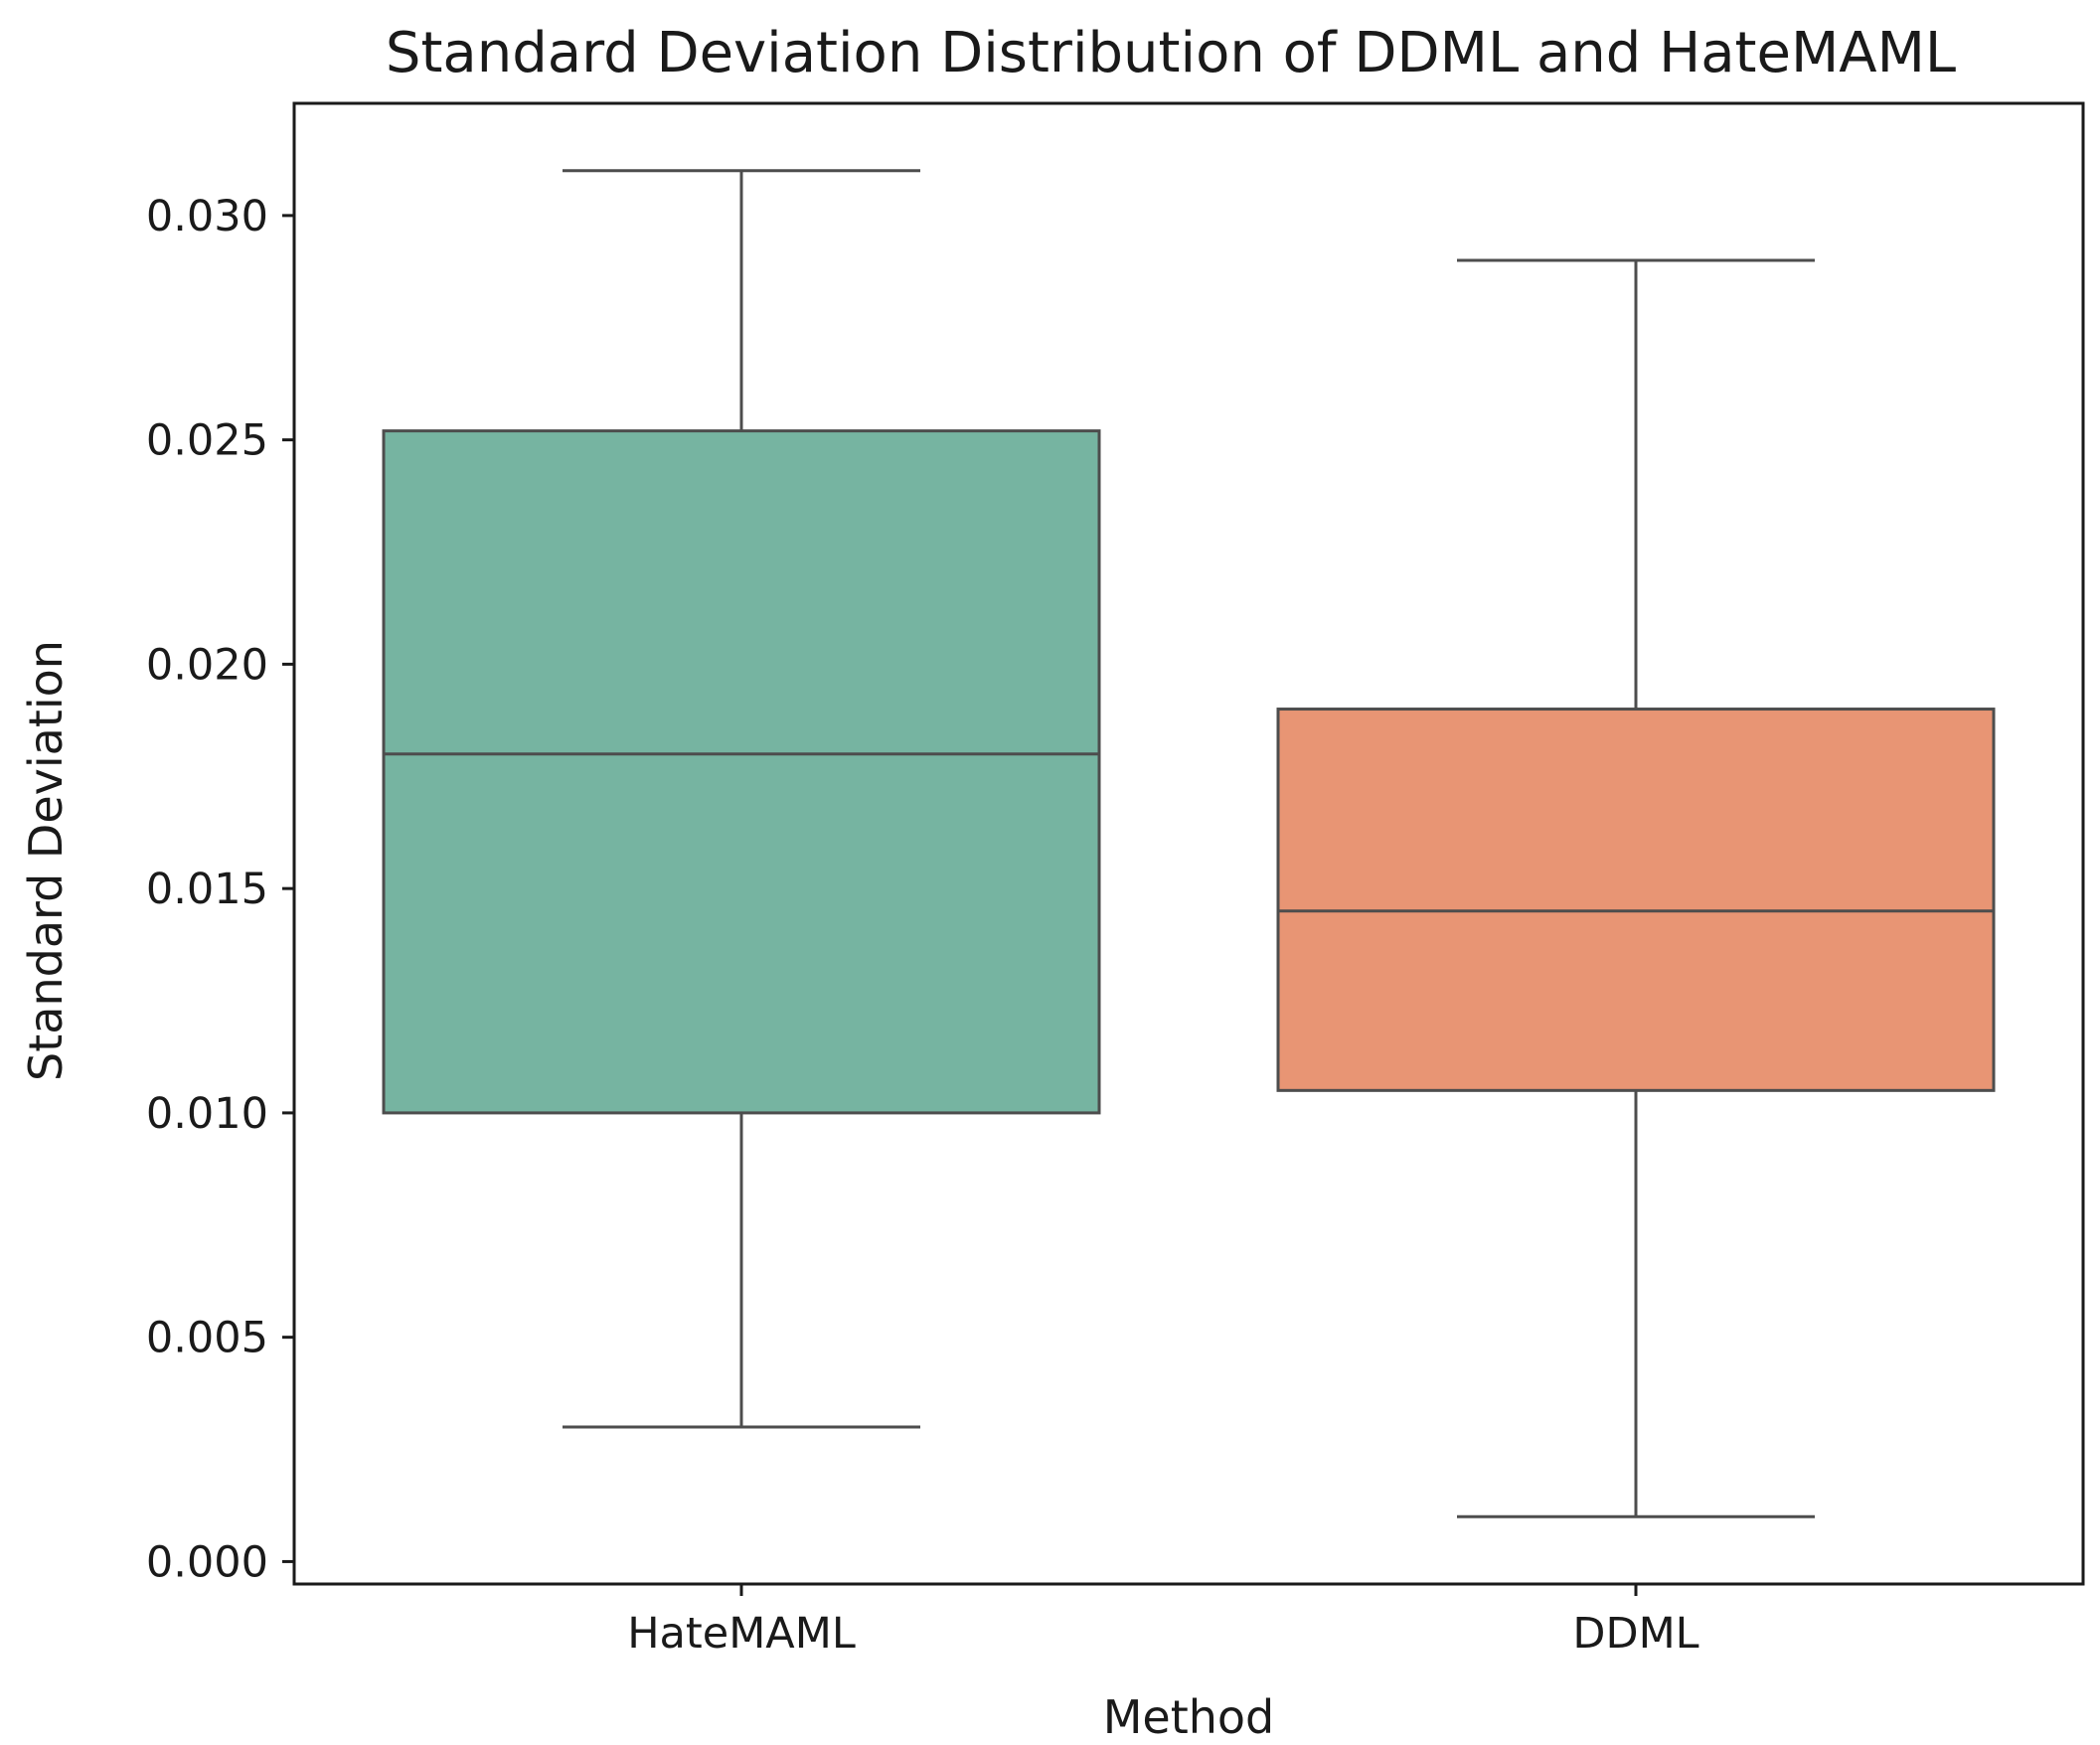 The width and height of the screenshot is (2100, 1745). Describe the element at coordinates (207, 665) in the screenshot. I see `y-tick-label: 0.020` at that location.